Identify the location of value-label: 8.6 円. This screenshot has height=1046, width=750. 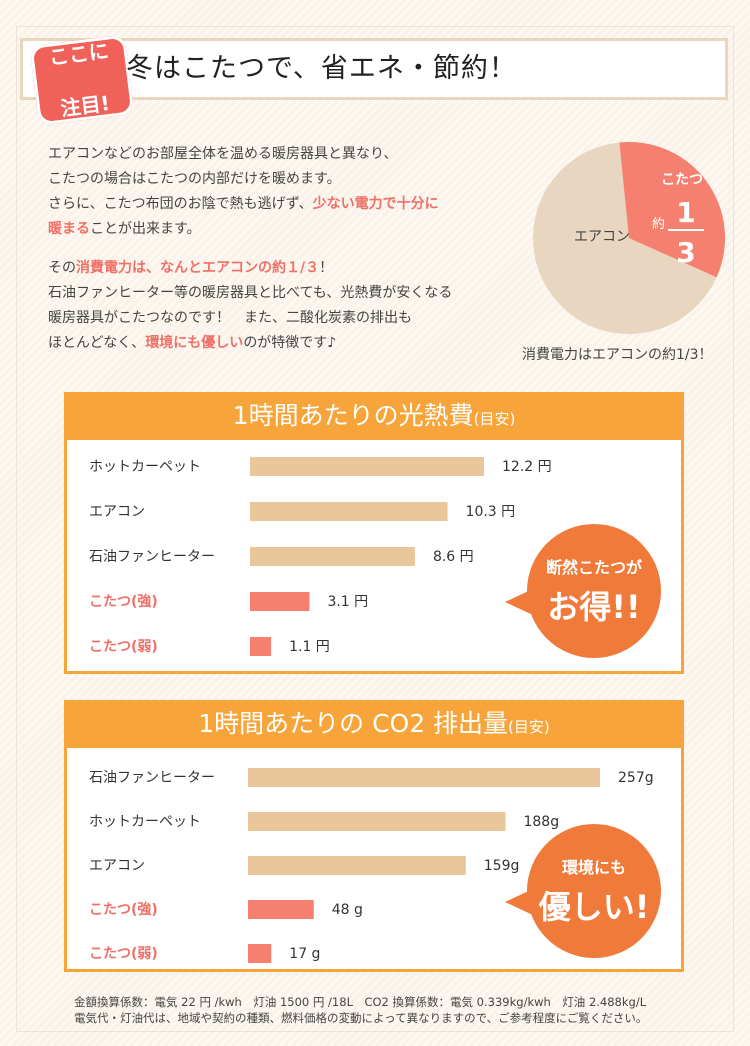
(453, 557).